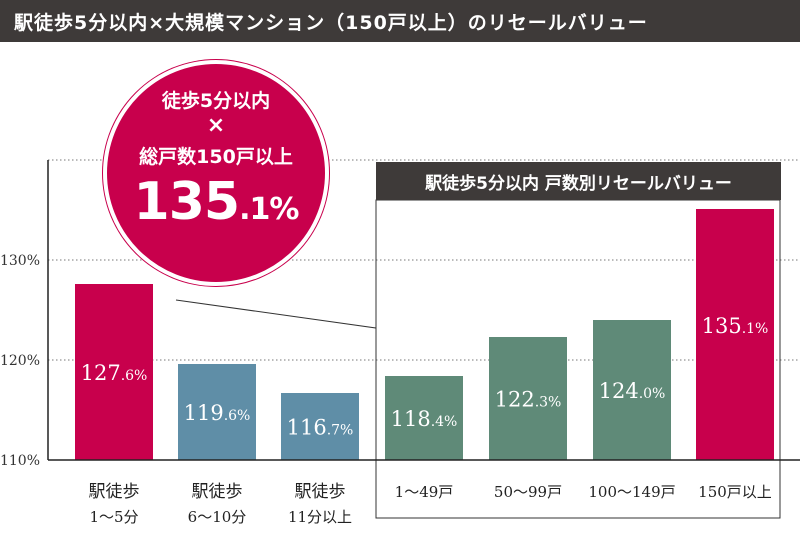 The height and width of the screenshot is (560, 800). I want to click on inset-title: 駅徒歩5分以内 戸数別リセールバリュー, so click(578, 181).